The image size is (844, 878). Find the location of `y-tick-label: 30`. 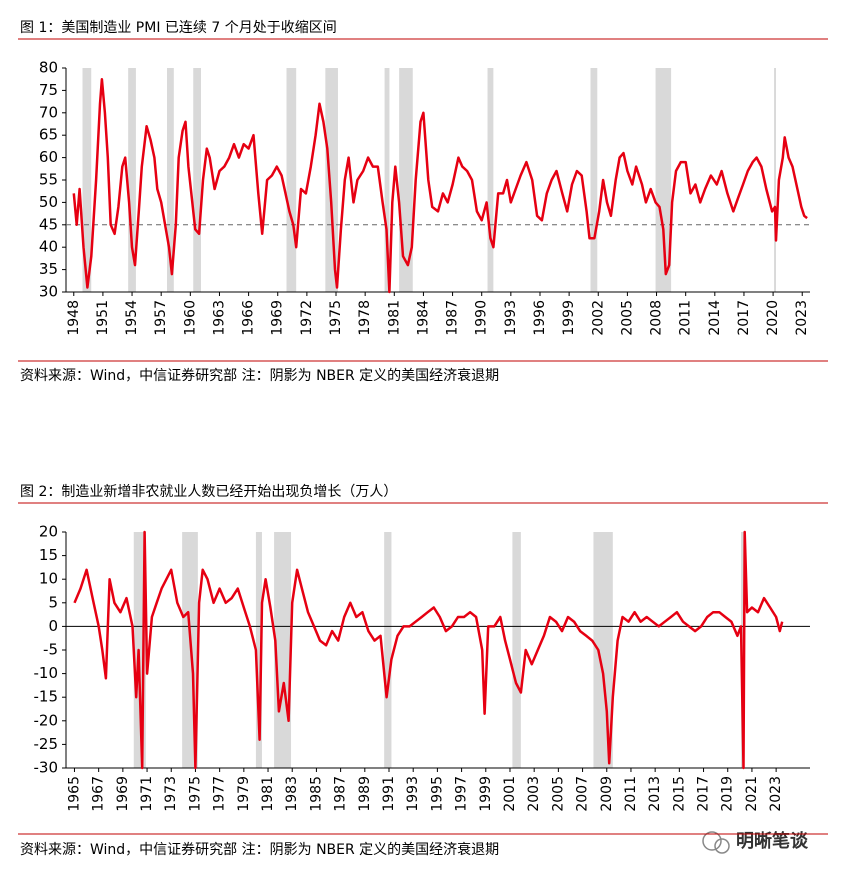

y-tick-label: 30 is located at coordinates (48, 292).